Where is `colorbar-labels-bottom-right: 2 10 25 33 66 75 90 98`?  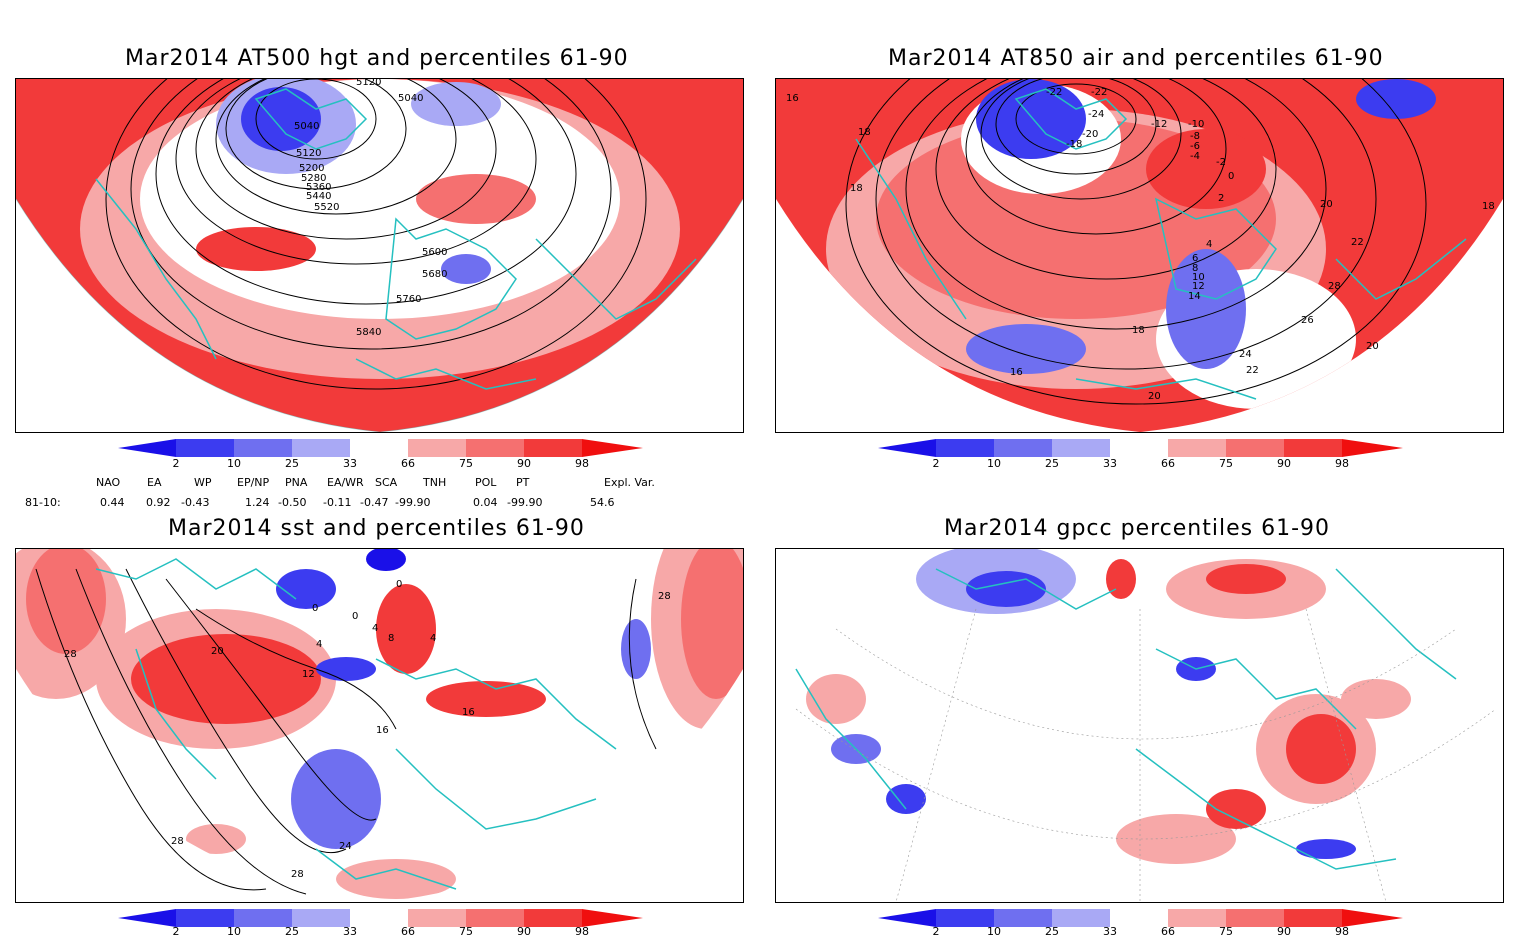 colorbar-labels-bottom-right: 2 10 25 33 66 75 90 98 is located at coordinates (1140, 932).